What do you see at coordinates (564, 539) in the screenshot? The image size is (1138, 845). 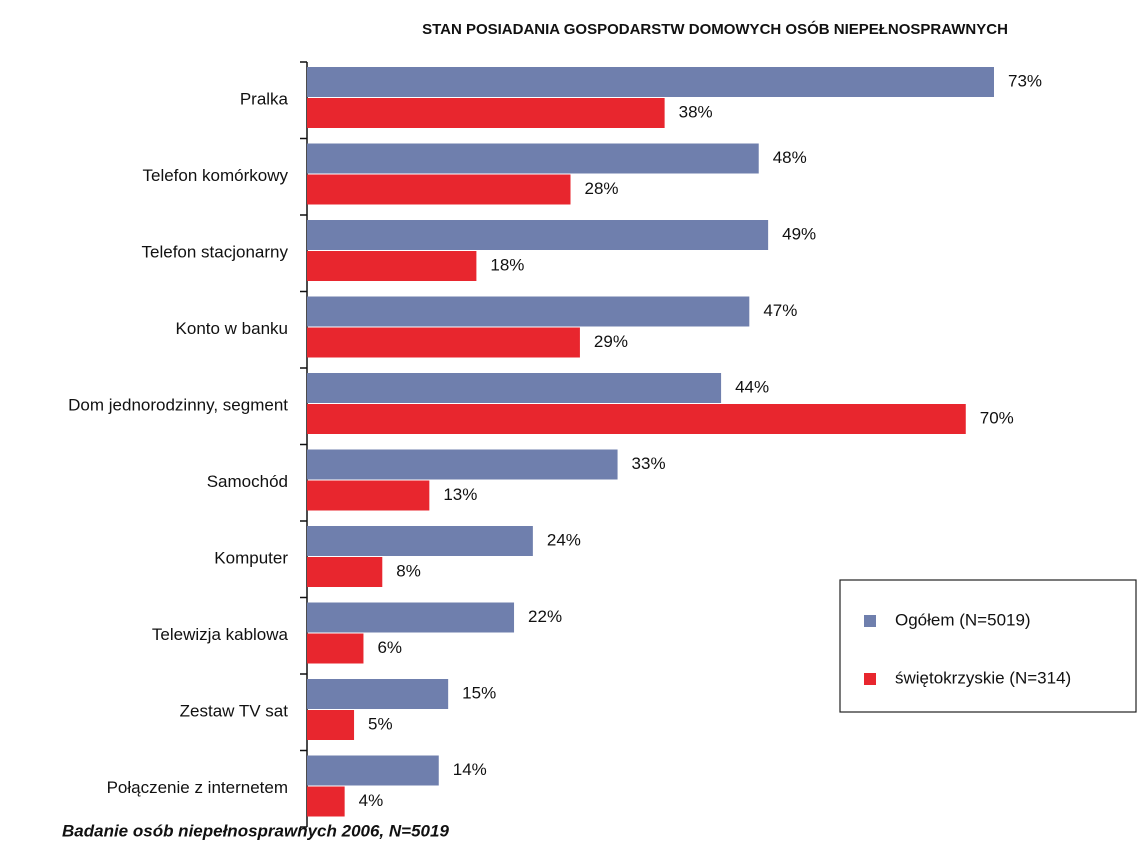 I see `value-label: 24%` at bounding box center [564, 539].